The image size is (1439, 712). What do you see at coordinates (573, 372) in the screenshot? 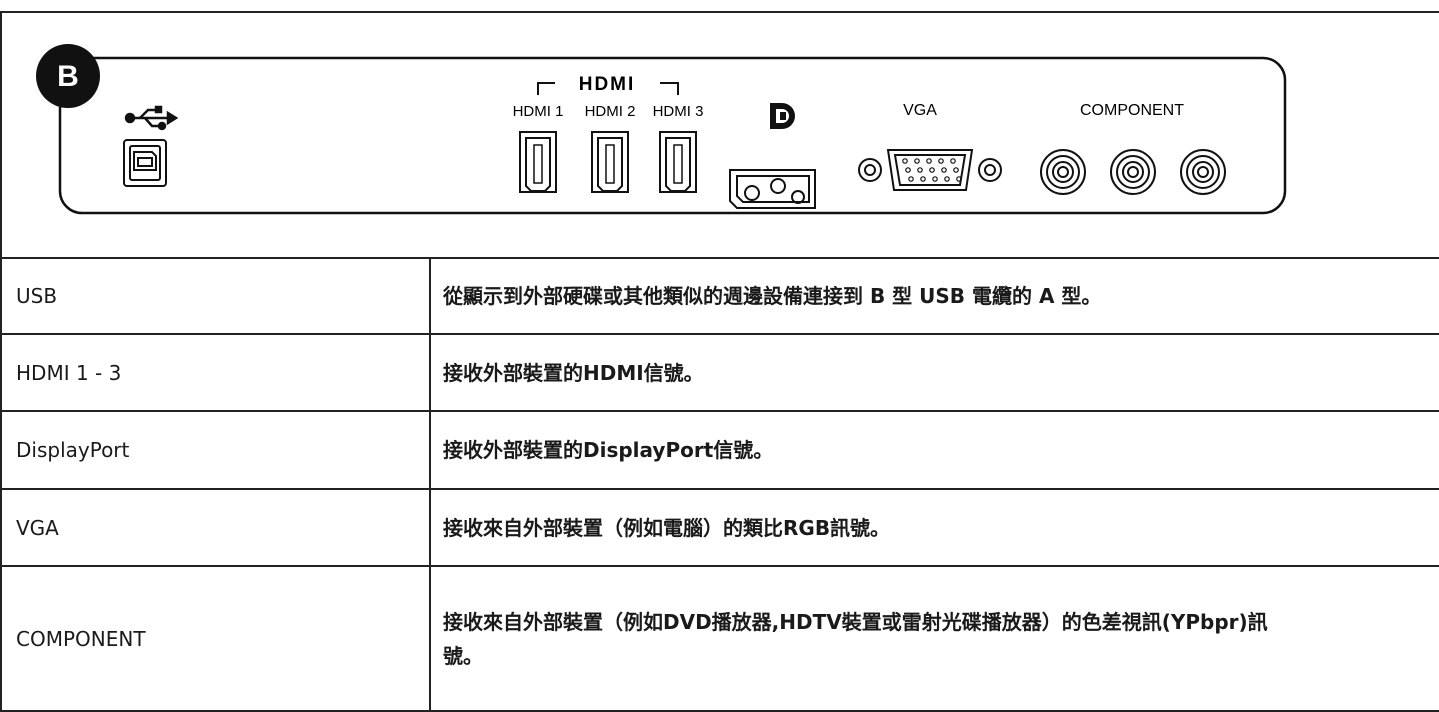
I see `port-description: 接收外部裝置的HDMI信號。` at bounding box center [573, 372].